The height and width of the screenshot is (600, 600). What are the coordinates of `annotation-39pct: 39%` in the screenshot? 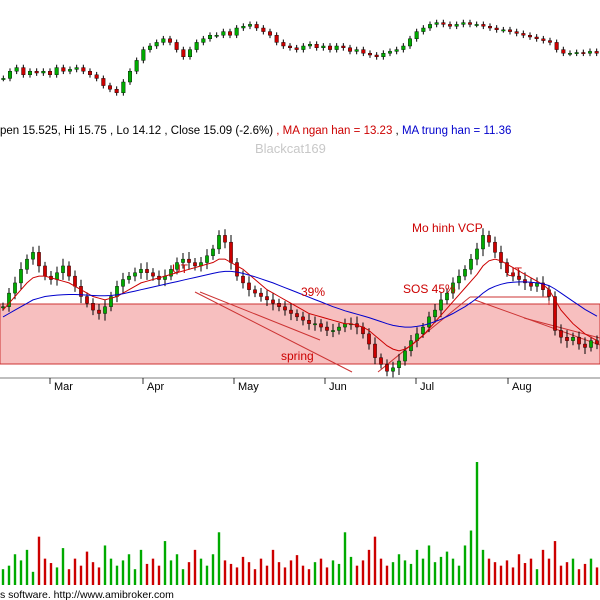 It's located at (313, 292).